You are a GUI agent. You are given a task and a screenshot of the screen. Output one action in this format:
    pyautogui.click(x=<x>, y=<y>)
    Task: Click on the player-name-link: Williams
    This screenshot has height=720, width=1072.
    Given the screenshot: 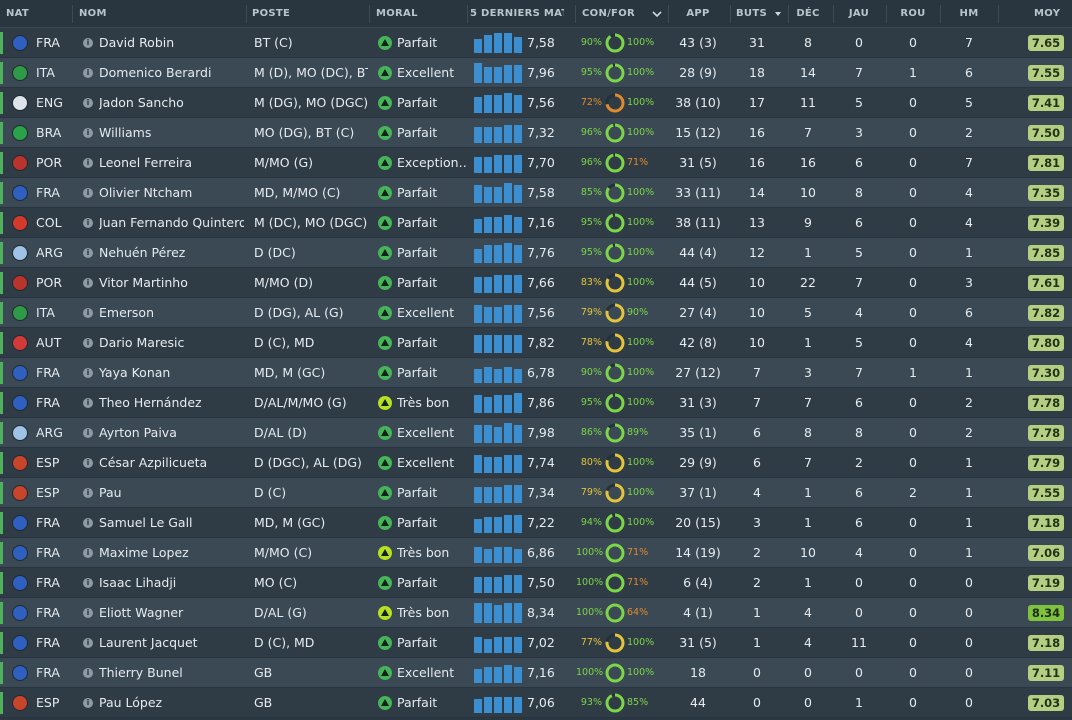 What is the action you would take?
    pyautogui.click(x=125, y=132)
    